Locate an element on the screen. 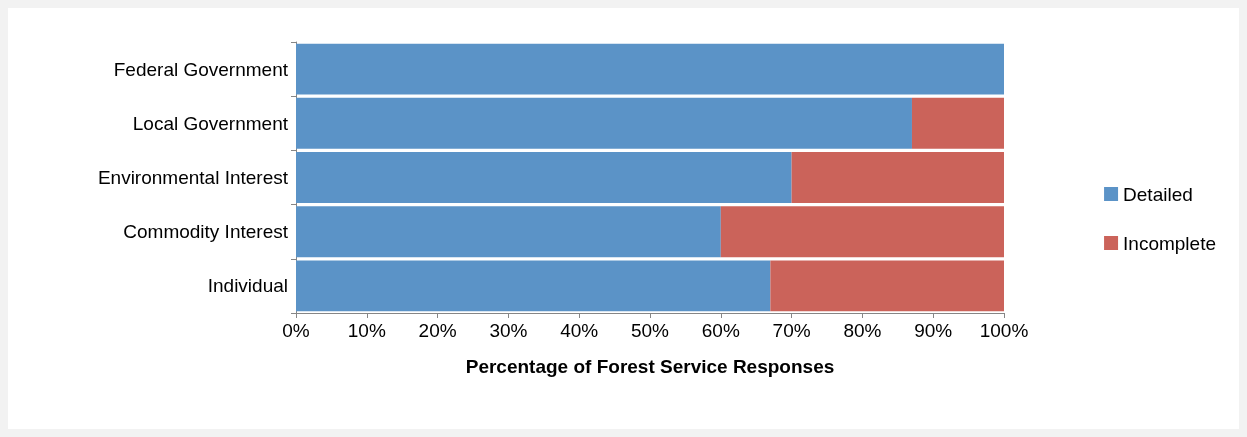  x-tick-label: 60% is located at coordinates (720, 330).